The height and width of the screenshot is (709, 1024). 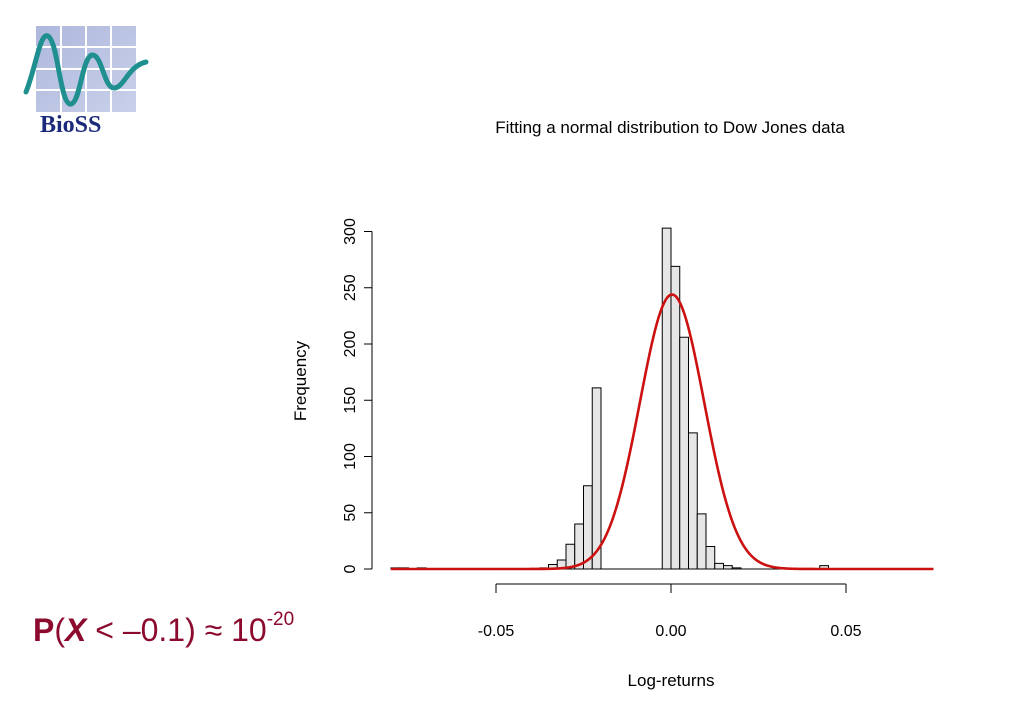 I want to click on y-tick-label: 0, so click(x=350, y=568).